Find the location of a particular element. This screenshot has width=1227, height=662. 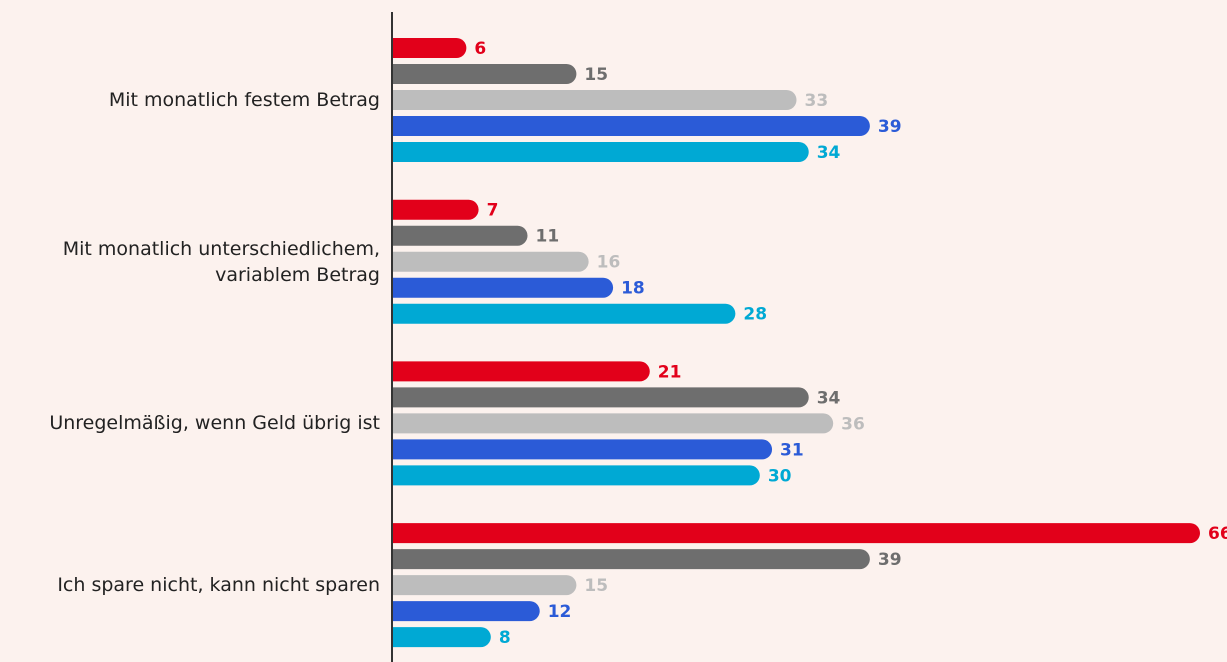

value-label: 8 is located at coordinates (505, 638).